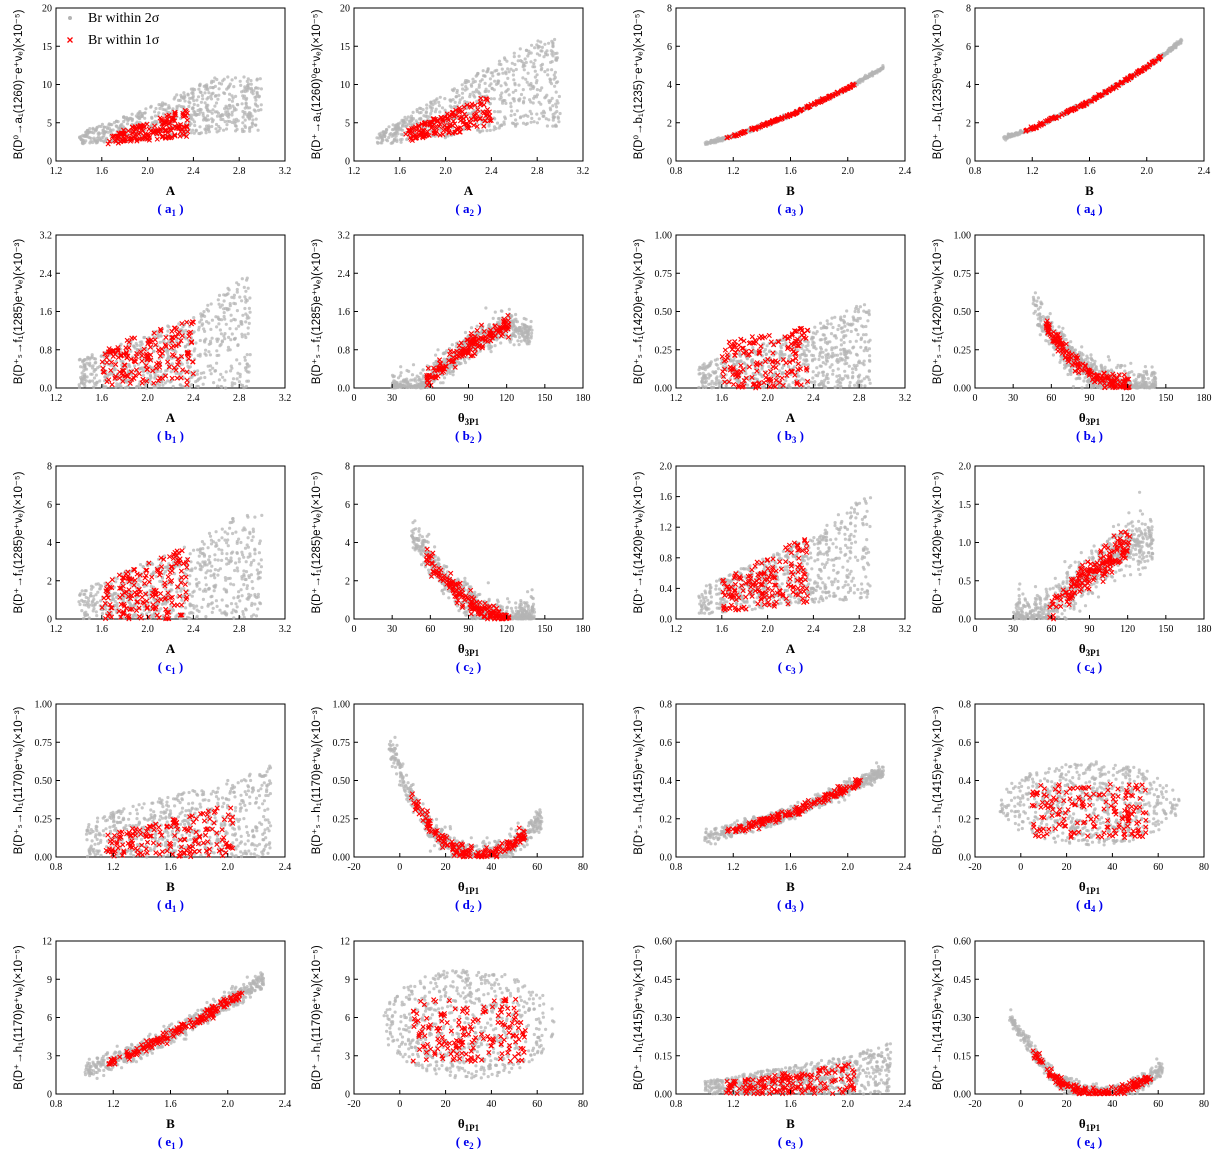  I want to click on y-tick-label: 15, so click(345, 47).